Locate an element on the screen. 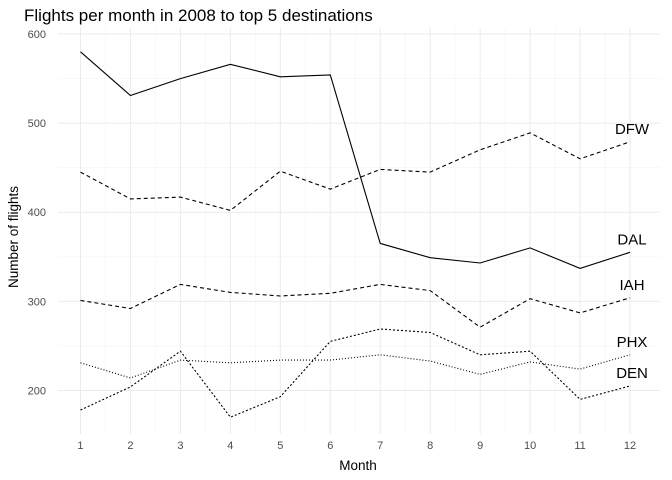 This screenshot has width=672, height=480. x-tick-label: 4 is located at coordinates (230, 446).